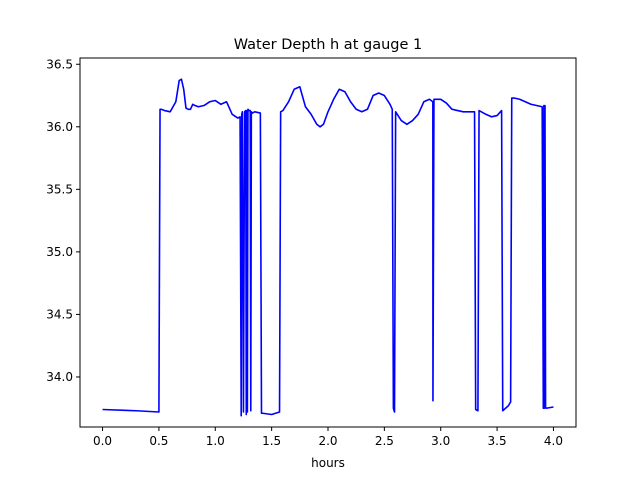 The width and height of the screenshot is (640, 480). Describe the element at coordinates (63, 220) in the screenshot. I see `y-axis: 34.0 34.5 35.0 35.5 36.0 36.5` at that location.